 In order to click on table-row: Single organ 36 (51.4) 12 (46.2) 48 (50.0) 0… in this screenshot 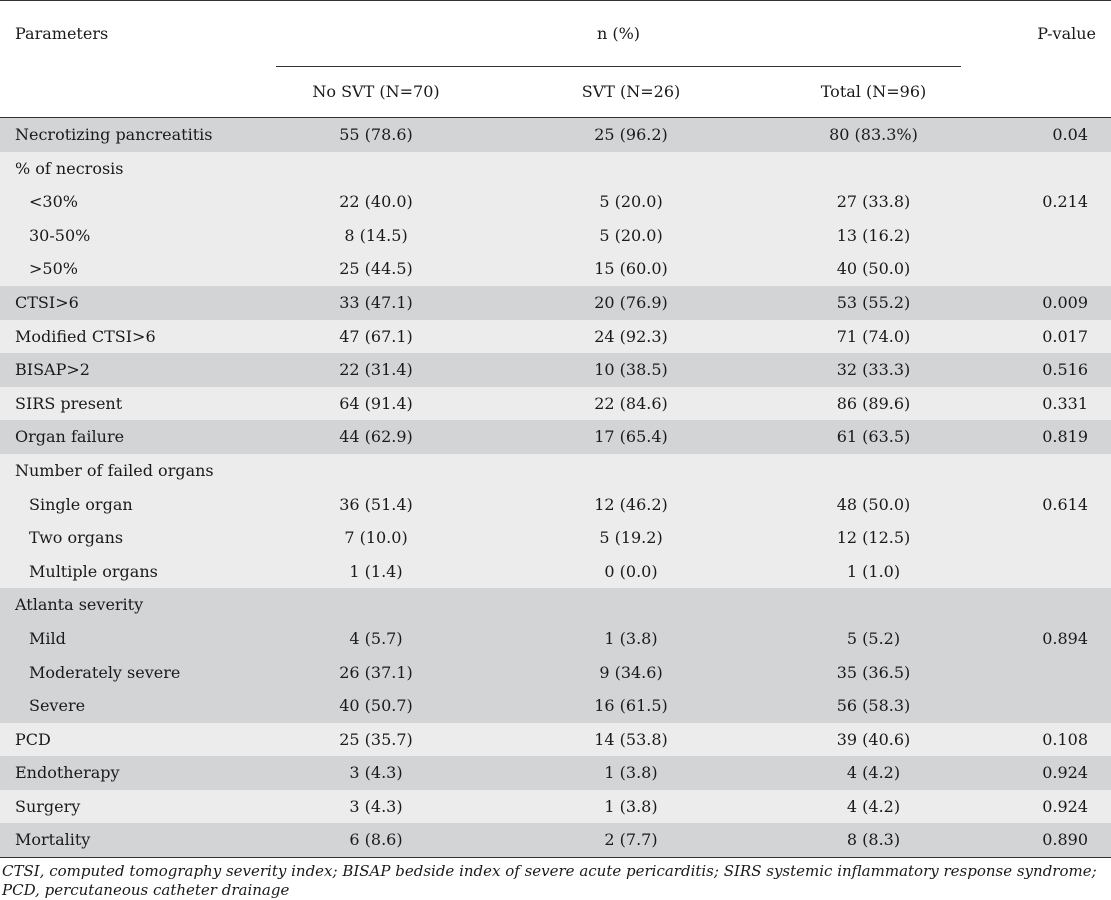, I will do `click(555, 504)`.